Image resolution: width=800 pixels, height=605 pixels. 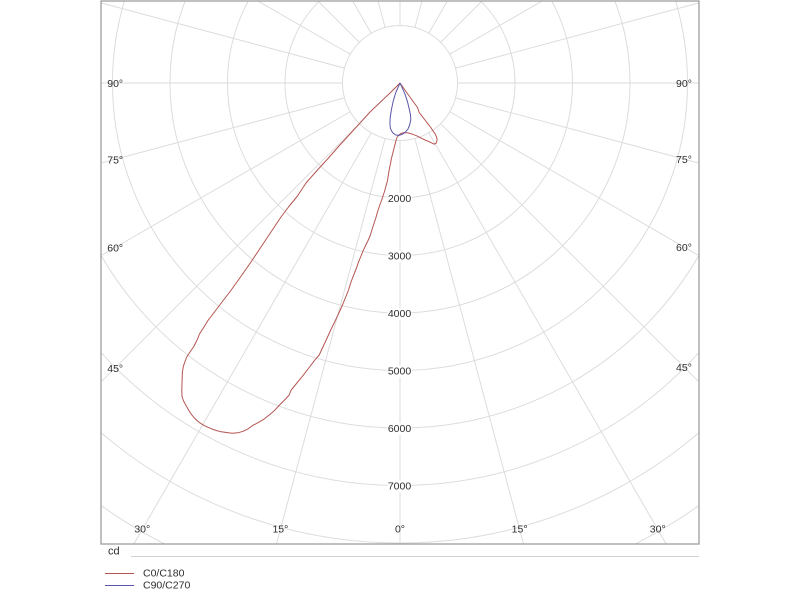 What do you see at coordinates (400, 487) in the screenshot?
I see `svg-text: 7000` at bounding box center [400, 487].